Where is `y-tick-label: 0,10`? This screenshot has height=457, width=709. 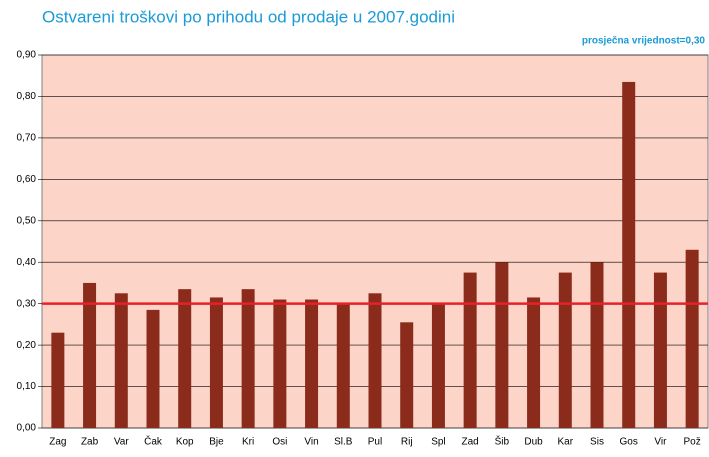
y-tick-label: 0,10 is located at coordinates (27, 386).